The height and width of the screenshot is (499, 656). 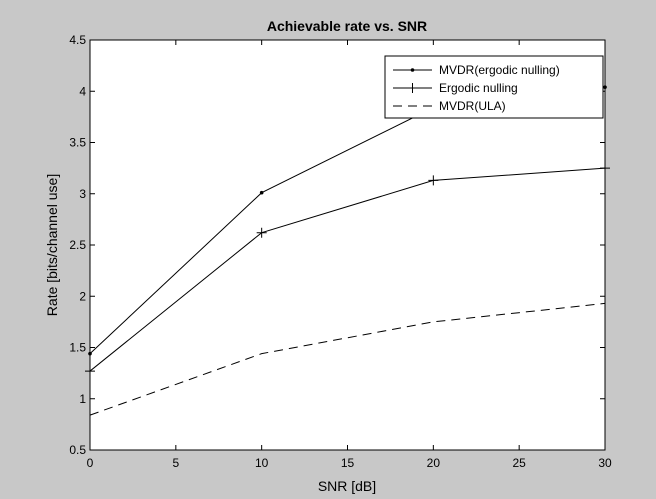 I want to click on legend-box, so click(x=494, y=87).